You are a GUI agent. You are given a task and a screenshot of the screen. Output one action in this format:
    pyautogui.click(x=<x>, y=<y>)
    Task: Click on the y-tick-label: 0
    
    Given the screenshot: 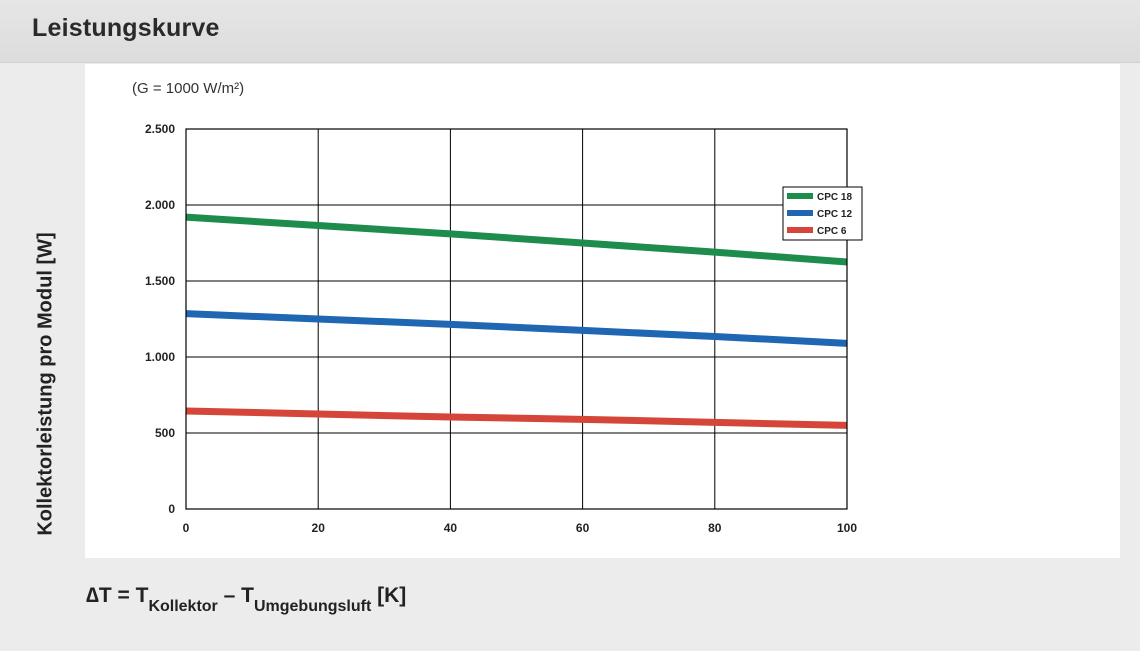 What is the action you would take?
    pyautogui.click(x=171, y=509)
    